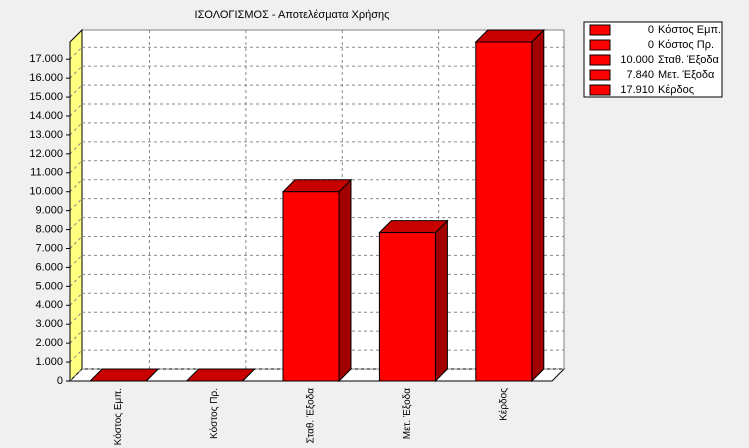 This screenshot has height=448, width=749. I want to click on x-tick-label: Κέρδος, so click(503, 404).